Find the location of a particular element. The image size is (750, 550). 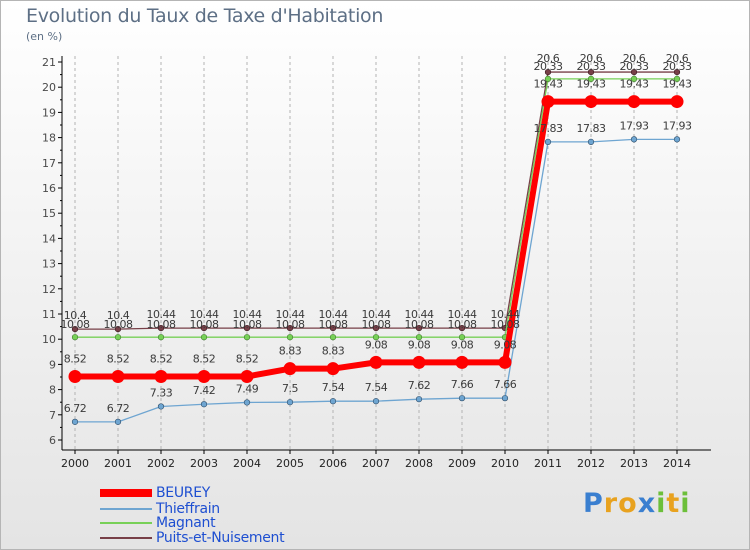

legend-label: Thieffrain is located at coordinates (188, 509).